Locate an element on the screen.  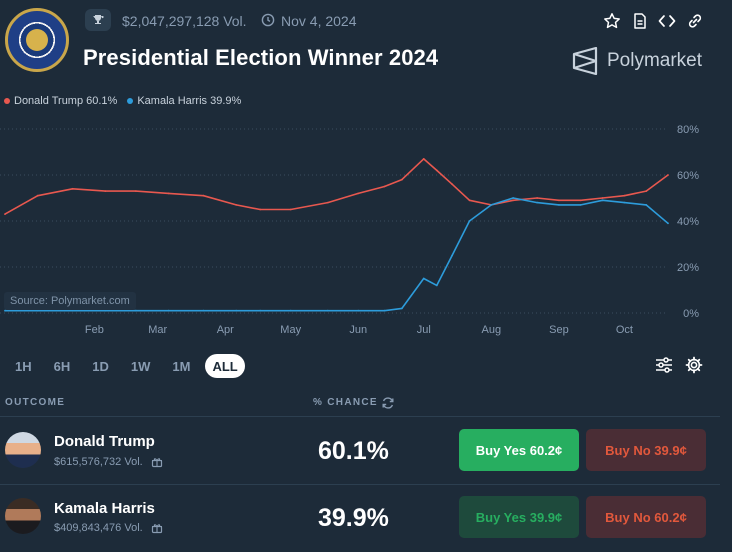
x-tick-label: Jul is located at coordinates (424, 330).